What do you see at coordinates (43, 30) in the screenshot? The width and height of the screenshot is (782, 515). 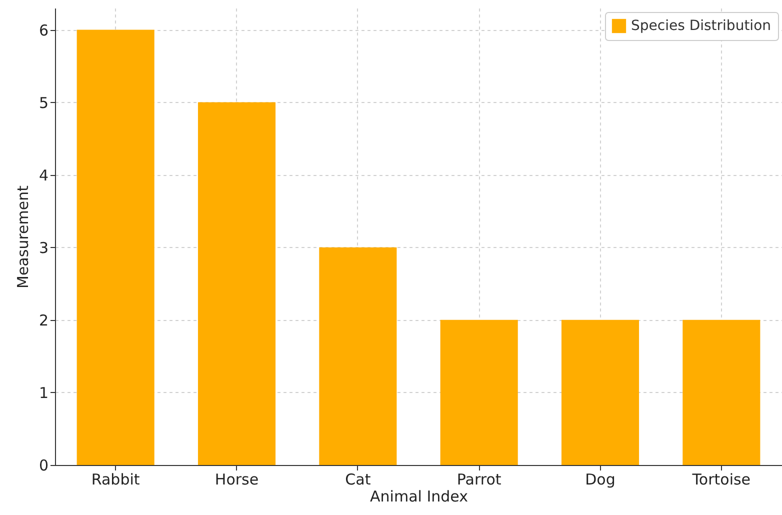 I see `y-tick-label: 6` at bounding box center [43, 30].